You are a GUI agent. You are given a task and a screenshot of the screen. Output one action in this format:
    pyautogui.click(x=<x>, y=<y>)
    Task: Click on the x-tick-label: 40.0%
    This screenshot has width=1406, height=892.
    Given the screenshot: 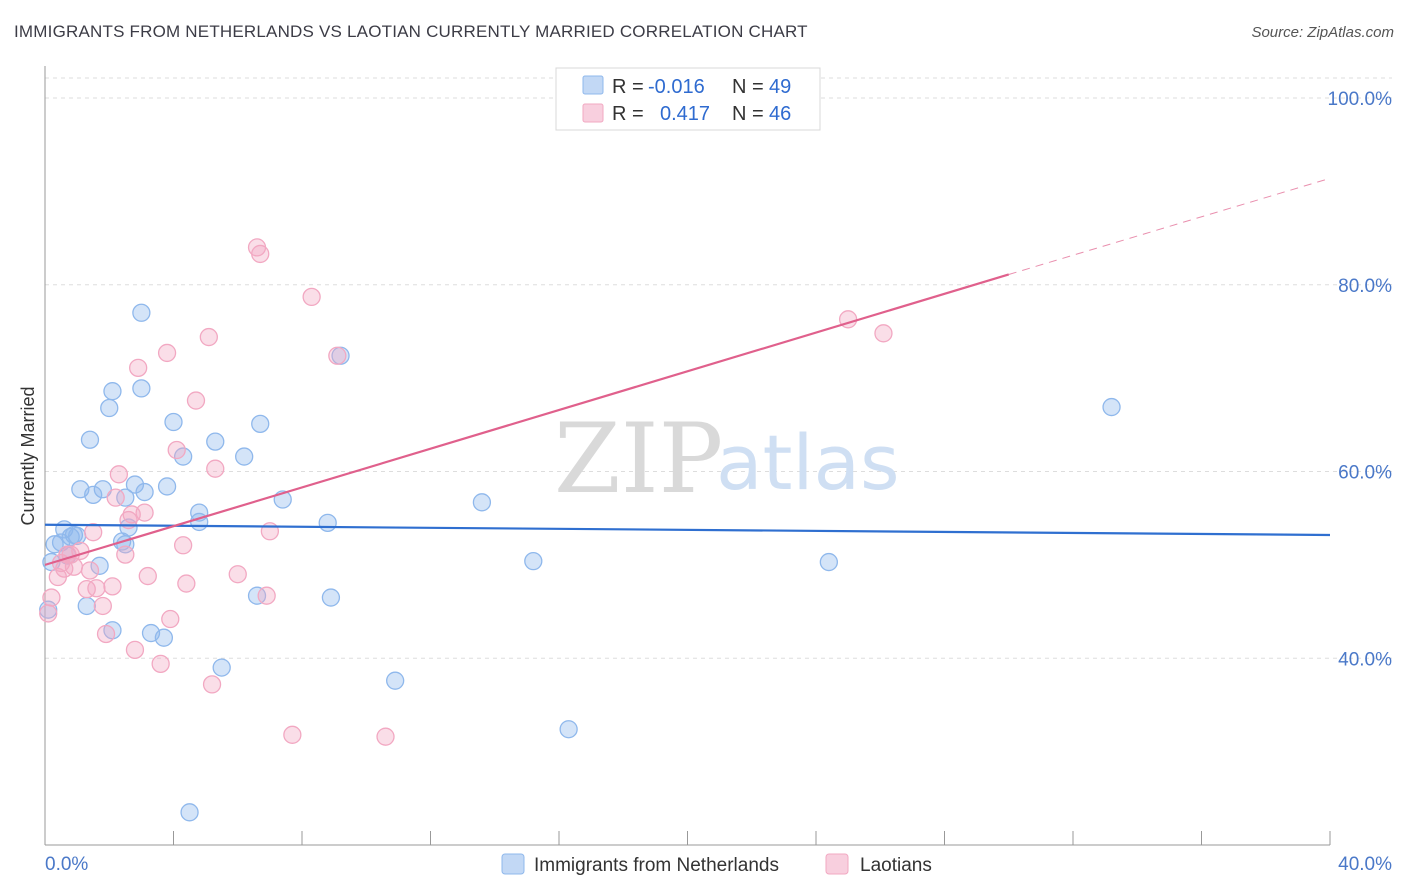 What is the action you would take?
    pyautogui.click(x=1365, y=864)
    